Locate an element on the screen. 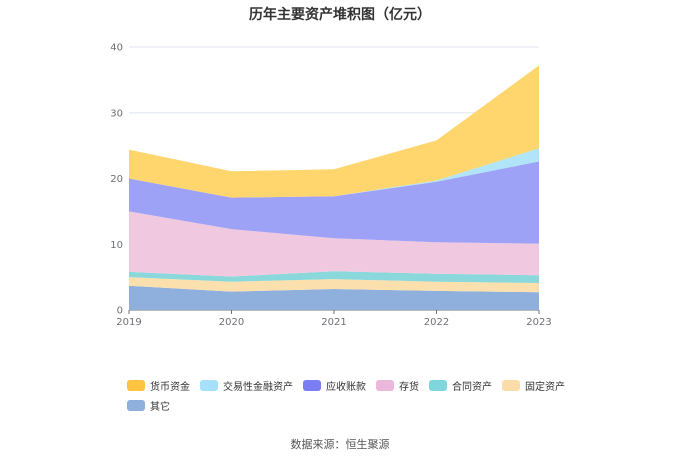 This screenshot has width=680, height=460. legend-item: 其它 is located at coordinates (148, 405).